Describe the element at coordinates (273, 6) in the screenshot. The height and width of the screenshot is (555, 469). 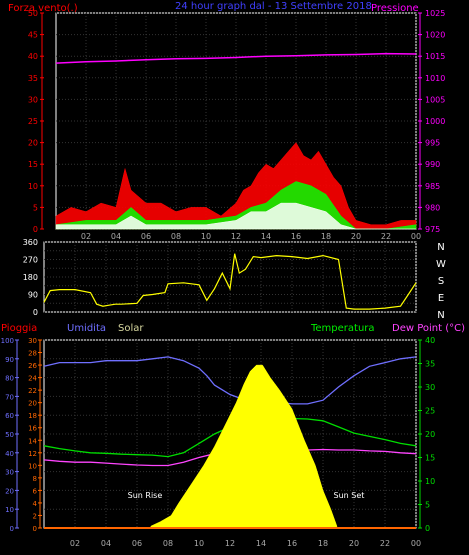
I see `chart-title: 24 hour graph dal - 13 Settembre 2018` at that location.